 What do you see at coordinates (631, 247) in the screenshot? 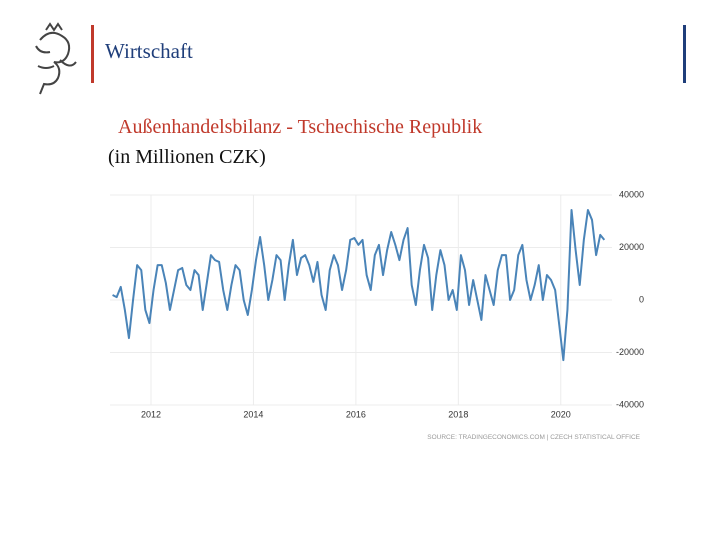
I see `y-tick-label: 20000` at bounding box center [631, 247].